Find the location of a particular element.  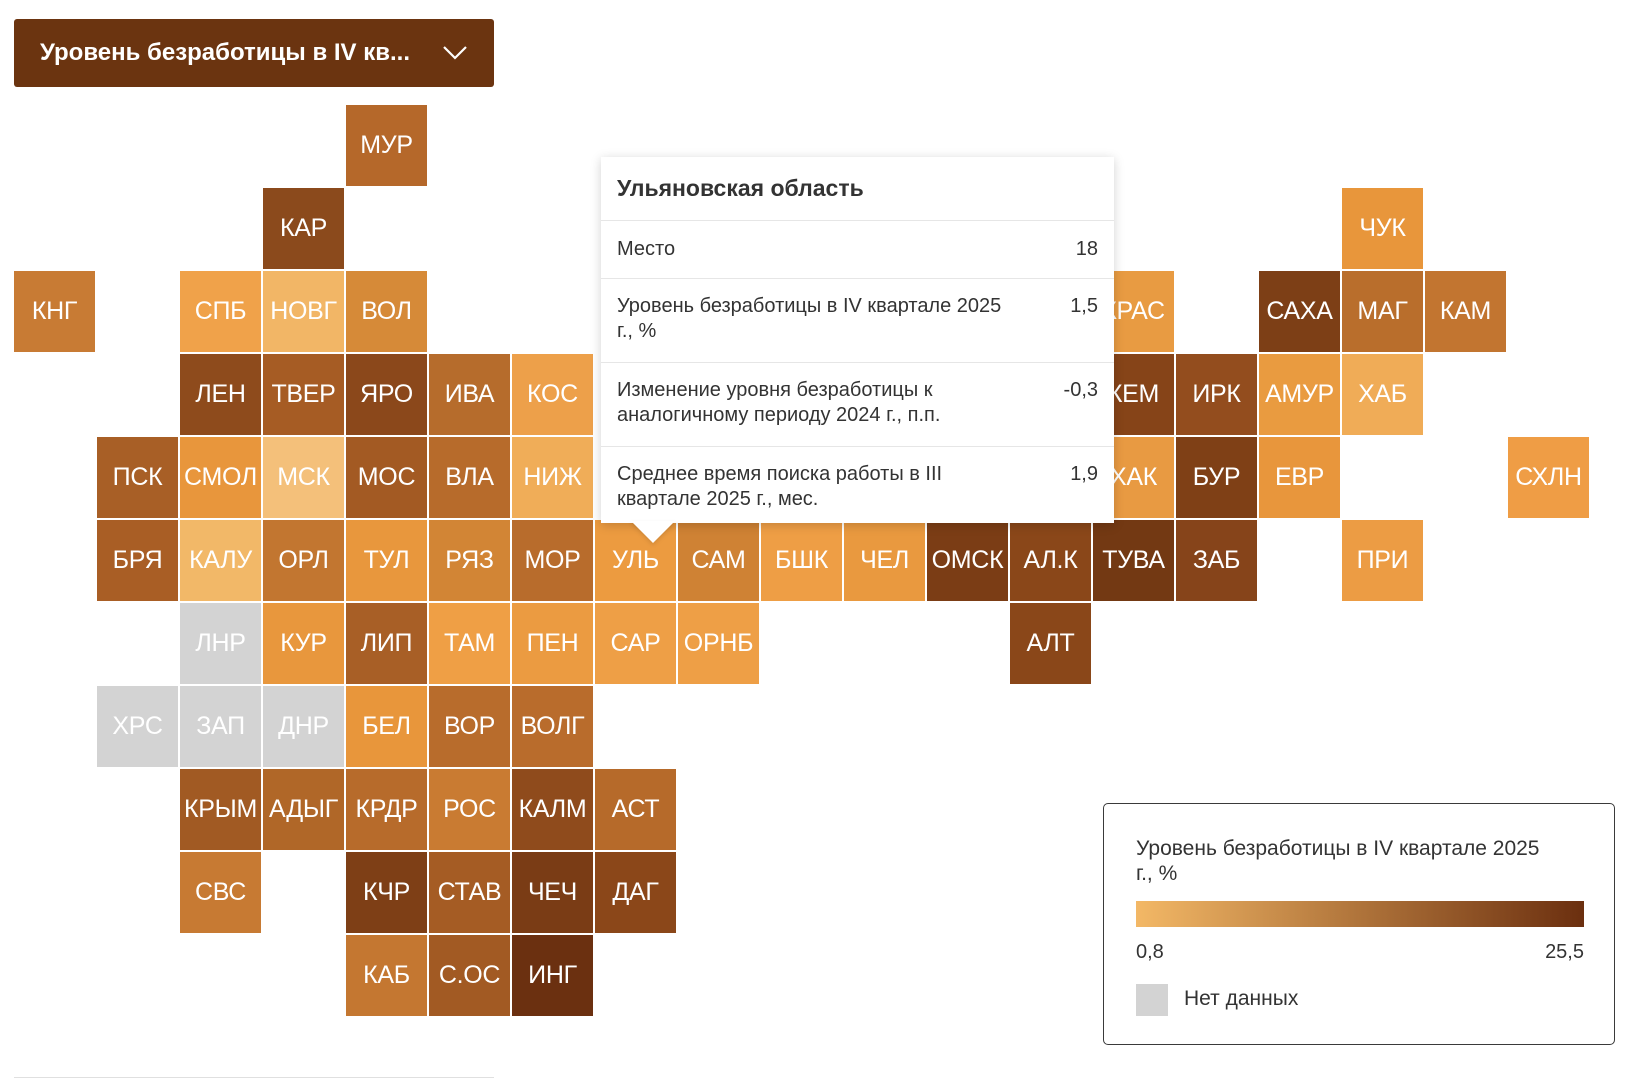

tooltip-value: 1,9 is located at coordinates (1084, 474).